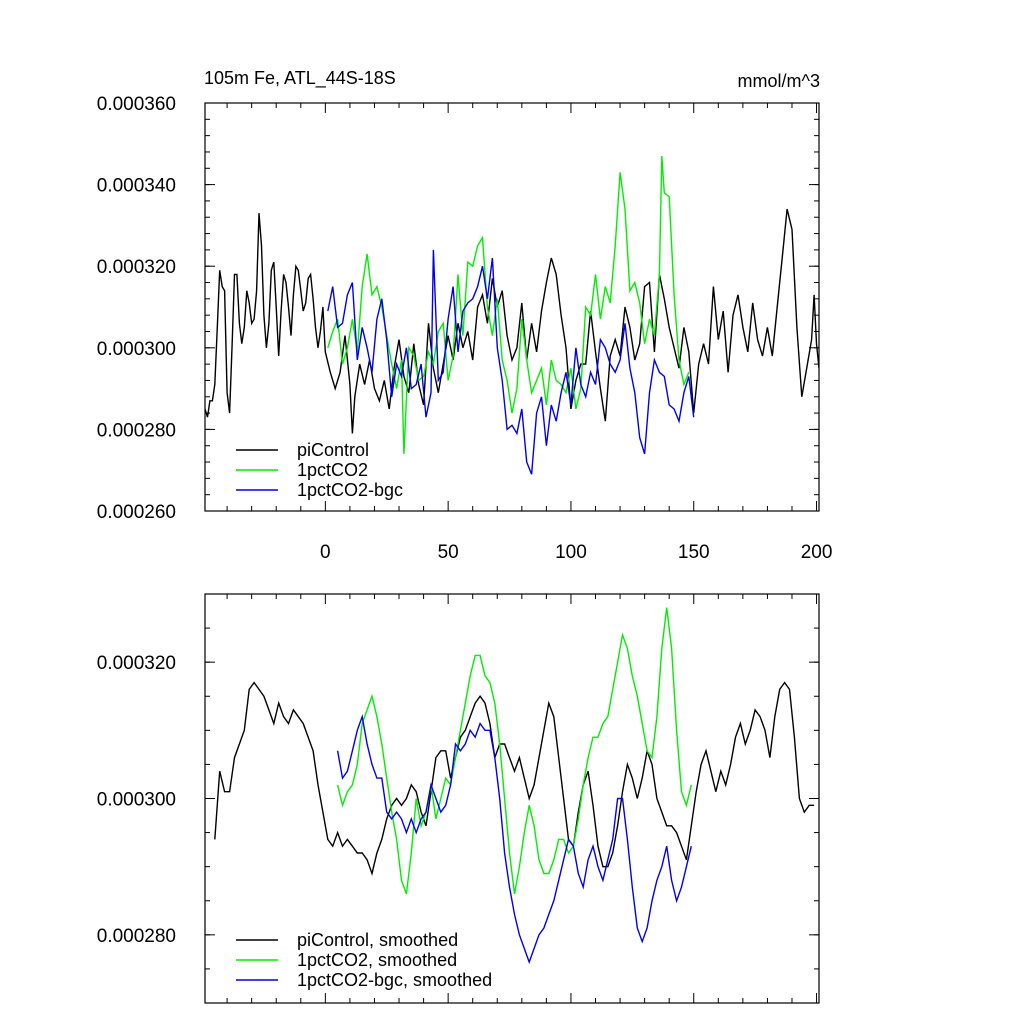 The height and width of the screenshot is (1024, 1024). Describe the element at coordinates (300, 78) in the screenshot. I see `figure-title: 105m Fe, ATL_44S-18S` at that location.